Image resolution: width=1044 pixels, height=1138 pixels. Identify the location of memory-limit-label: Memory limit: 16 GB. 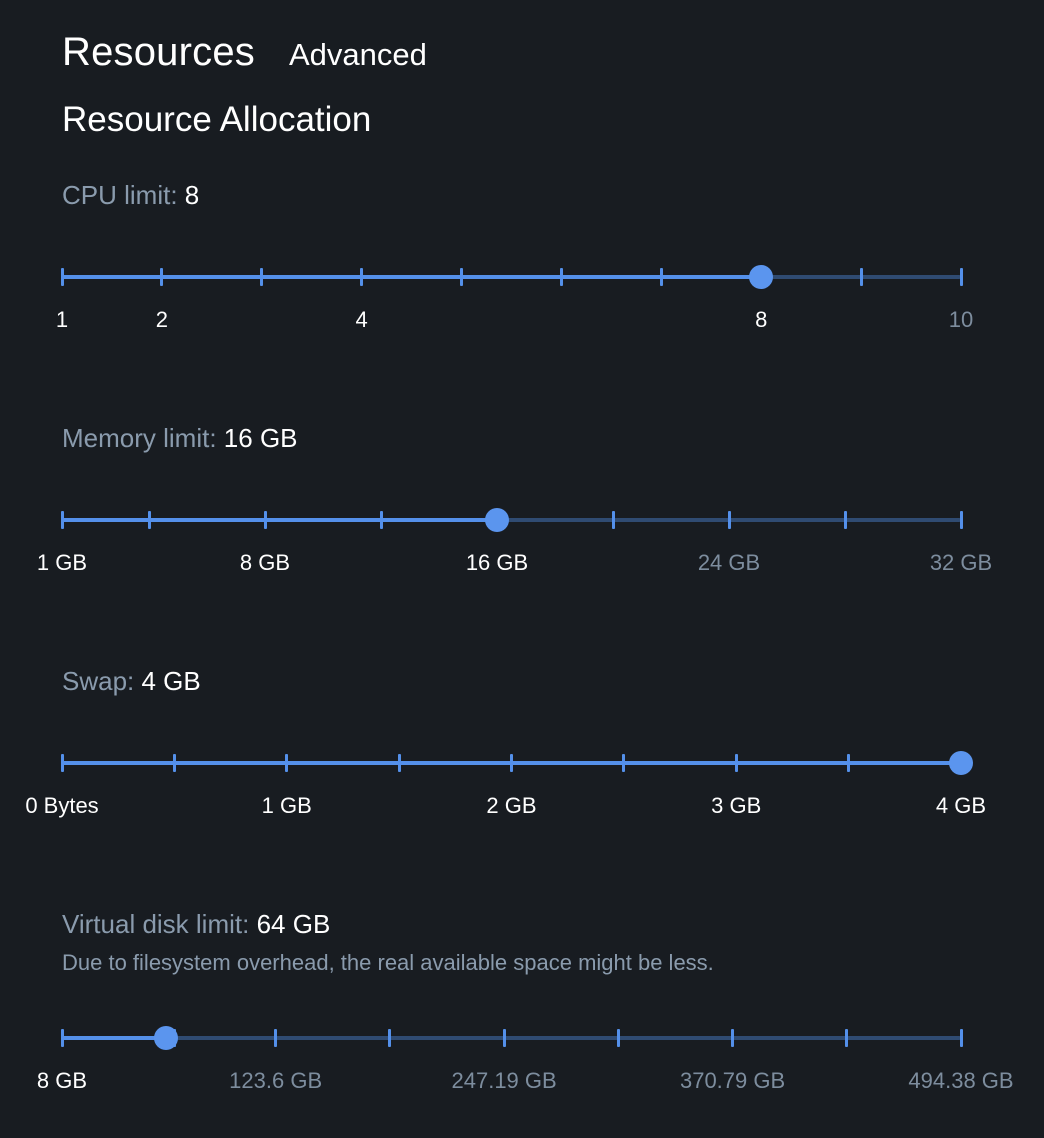
(180, 438).